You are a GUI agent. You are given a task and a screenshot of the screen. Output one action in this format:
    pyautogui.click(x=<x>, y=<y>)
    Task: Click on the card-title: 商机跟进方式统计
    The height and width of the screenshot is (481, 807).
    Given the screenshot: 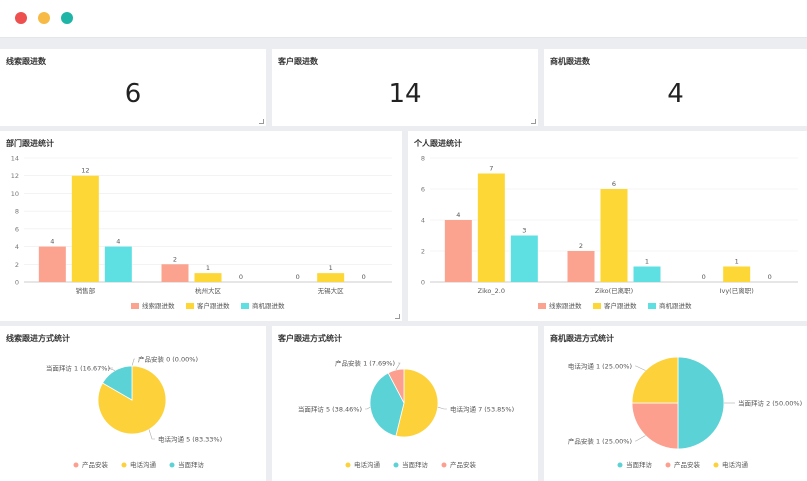 What is the action you would take?
    pyautogui.click(x=582, y=338)
    